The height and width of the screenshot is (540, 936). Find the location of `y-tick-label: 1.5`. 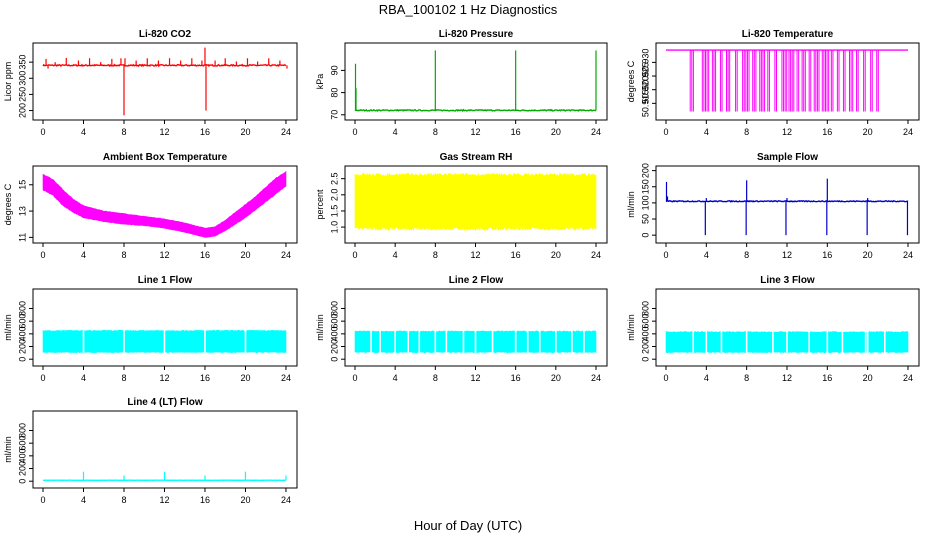

y-tick-label: 1.5 is located at coordinates (334, 211).